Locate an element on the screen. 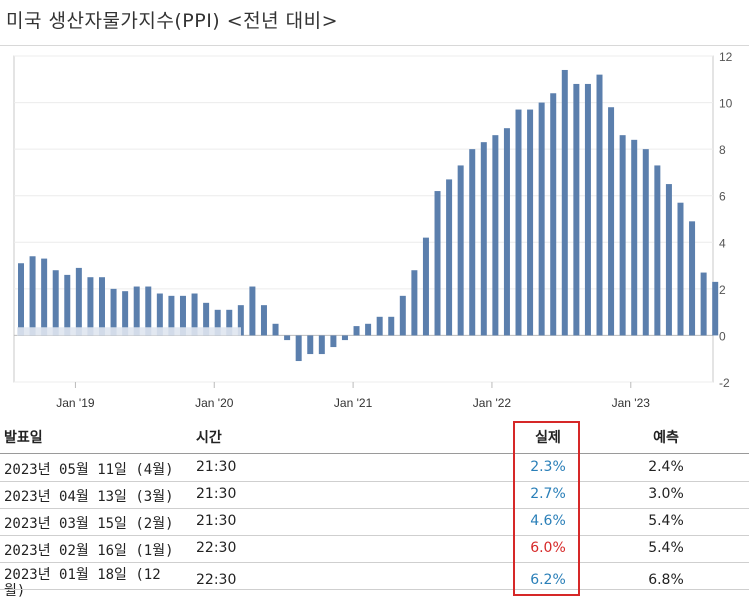  forecast-value: 3.0% is located at coordinates (666, 494).